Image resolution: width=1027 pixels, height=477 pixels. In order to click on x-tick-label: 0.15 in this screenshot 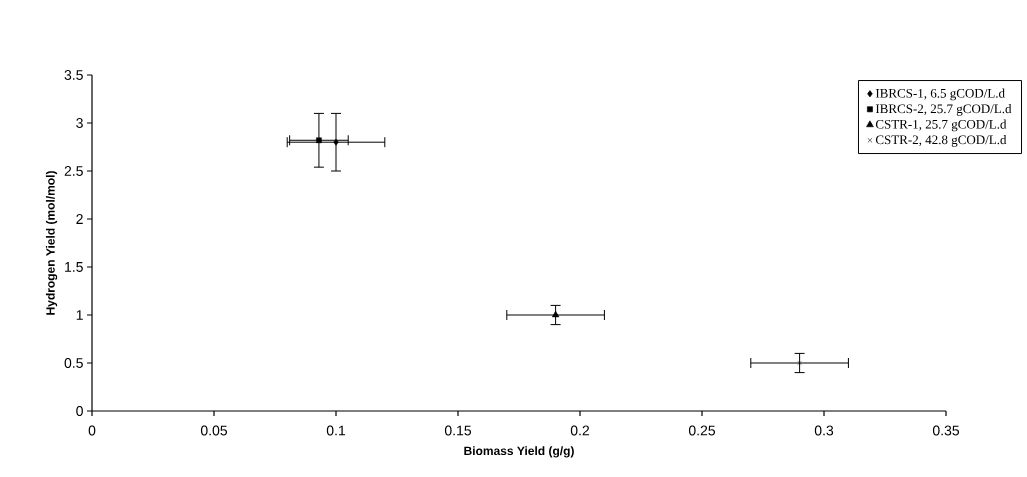, I will do `click(458, 430)`.